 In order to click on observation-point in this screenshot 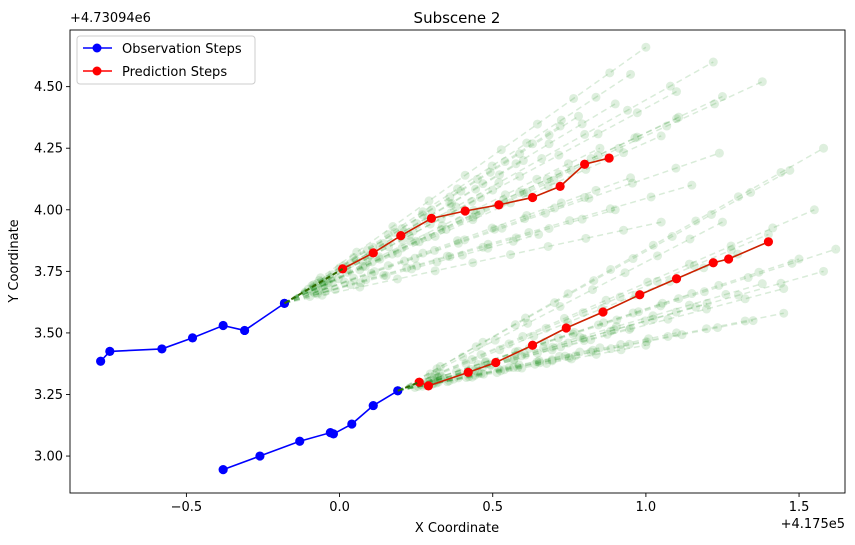, I will do `click(373, 405)`.